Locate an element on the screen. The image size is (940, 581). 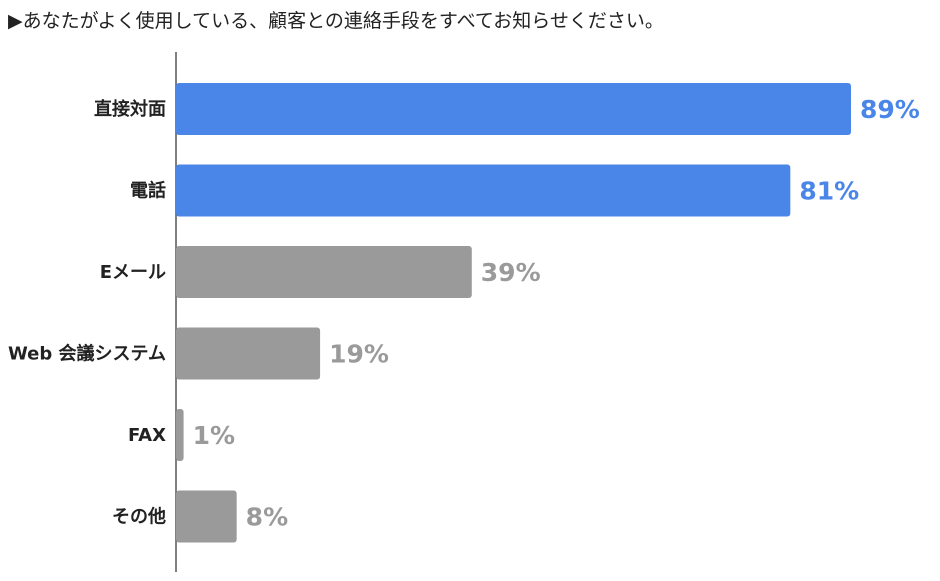
category-label: 直接対面 is located at coordinates (130, 109).